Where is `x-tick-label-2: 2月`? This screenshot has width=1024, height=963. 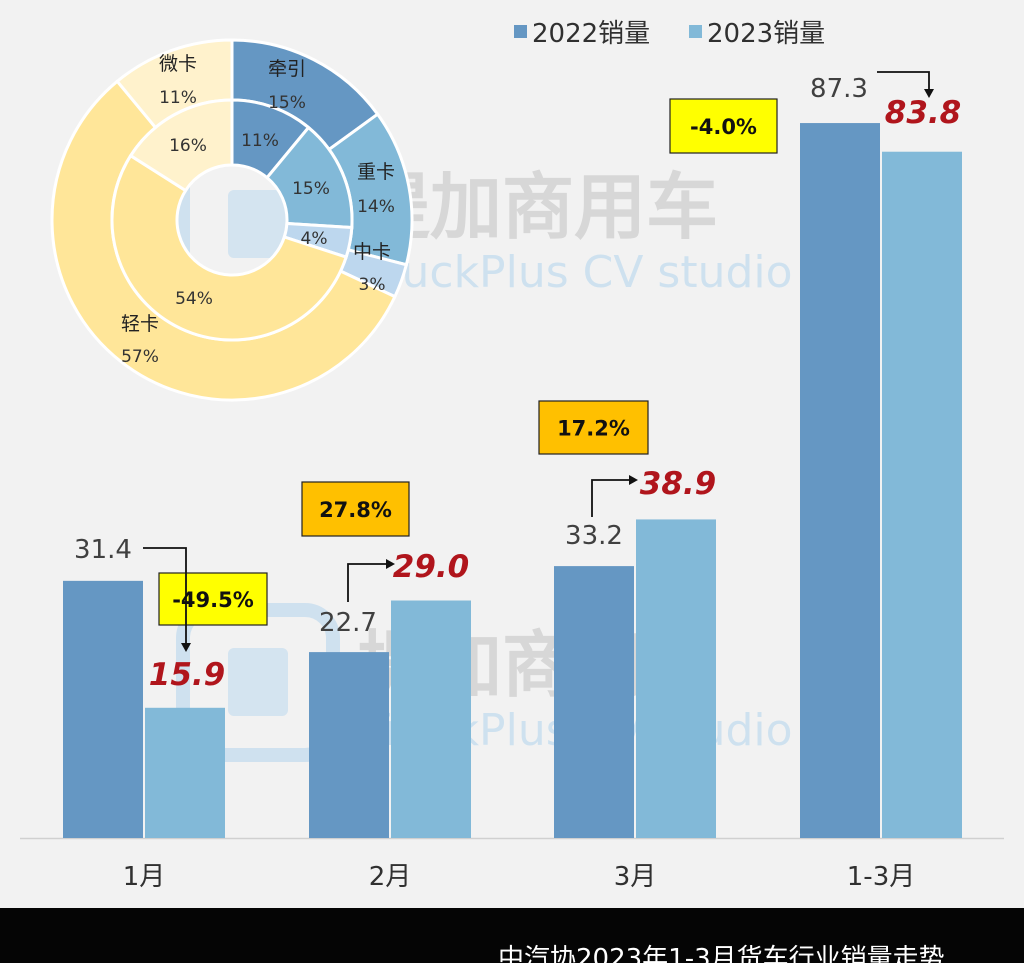 x-tick-label-2: 2月 is located at coordinates (390, 877).